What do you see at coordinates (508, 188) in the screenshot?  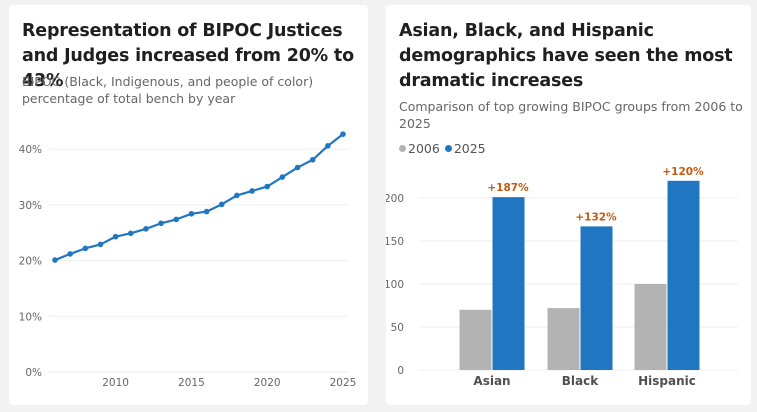 I see `bar-annotation: +187%` at bounding box center [508, 188].